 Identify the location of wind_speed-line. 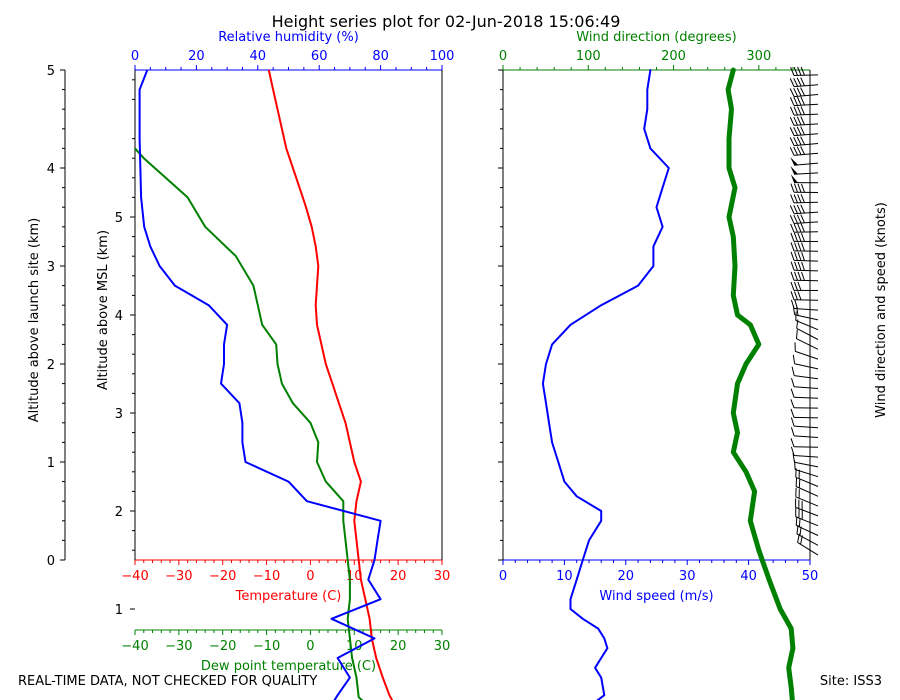
(605, 384).